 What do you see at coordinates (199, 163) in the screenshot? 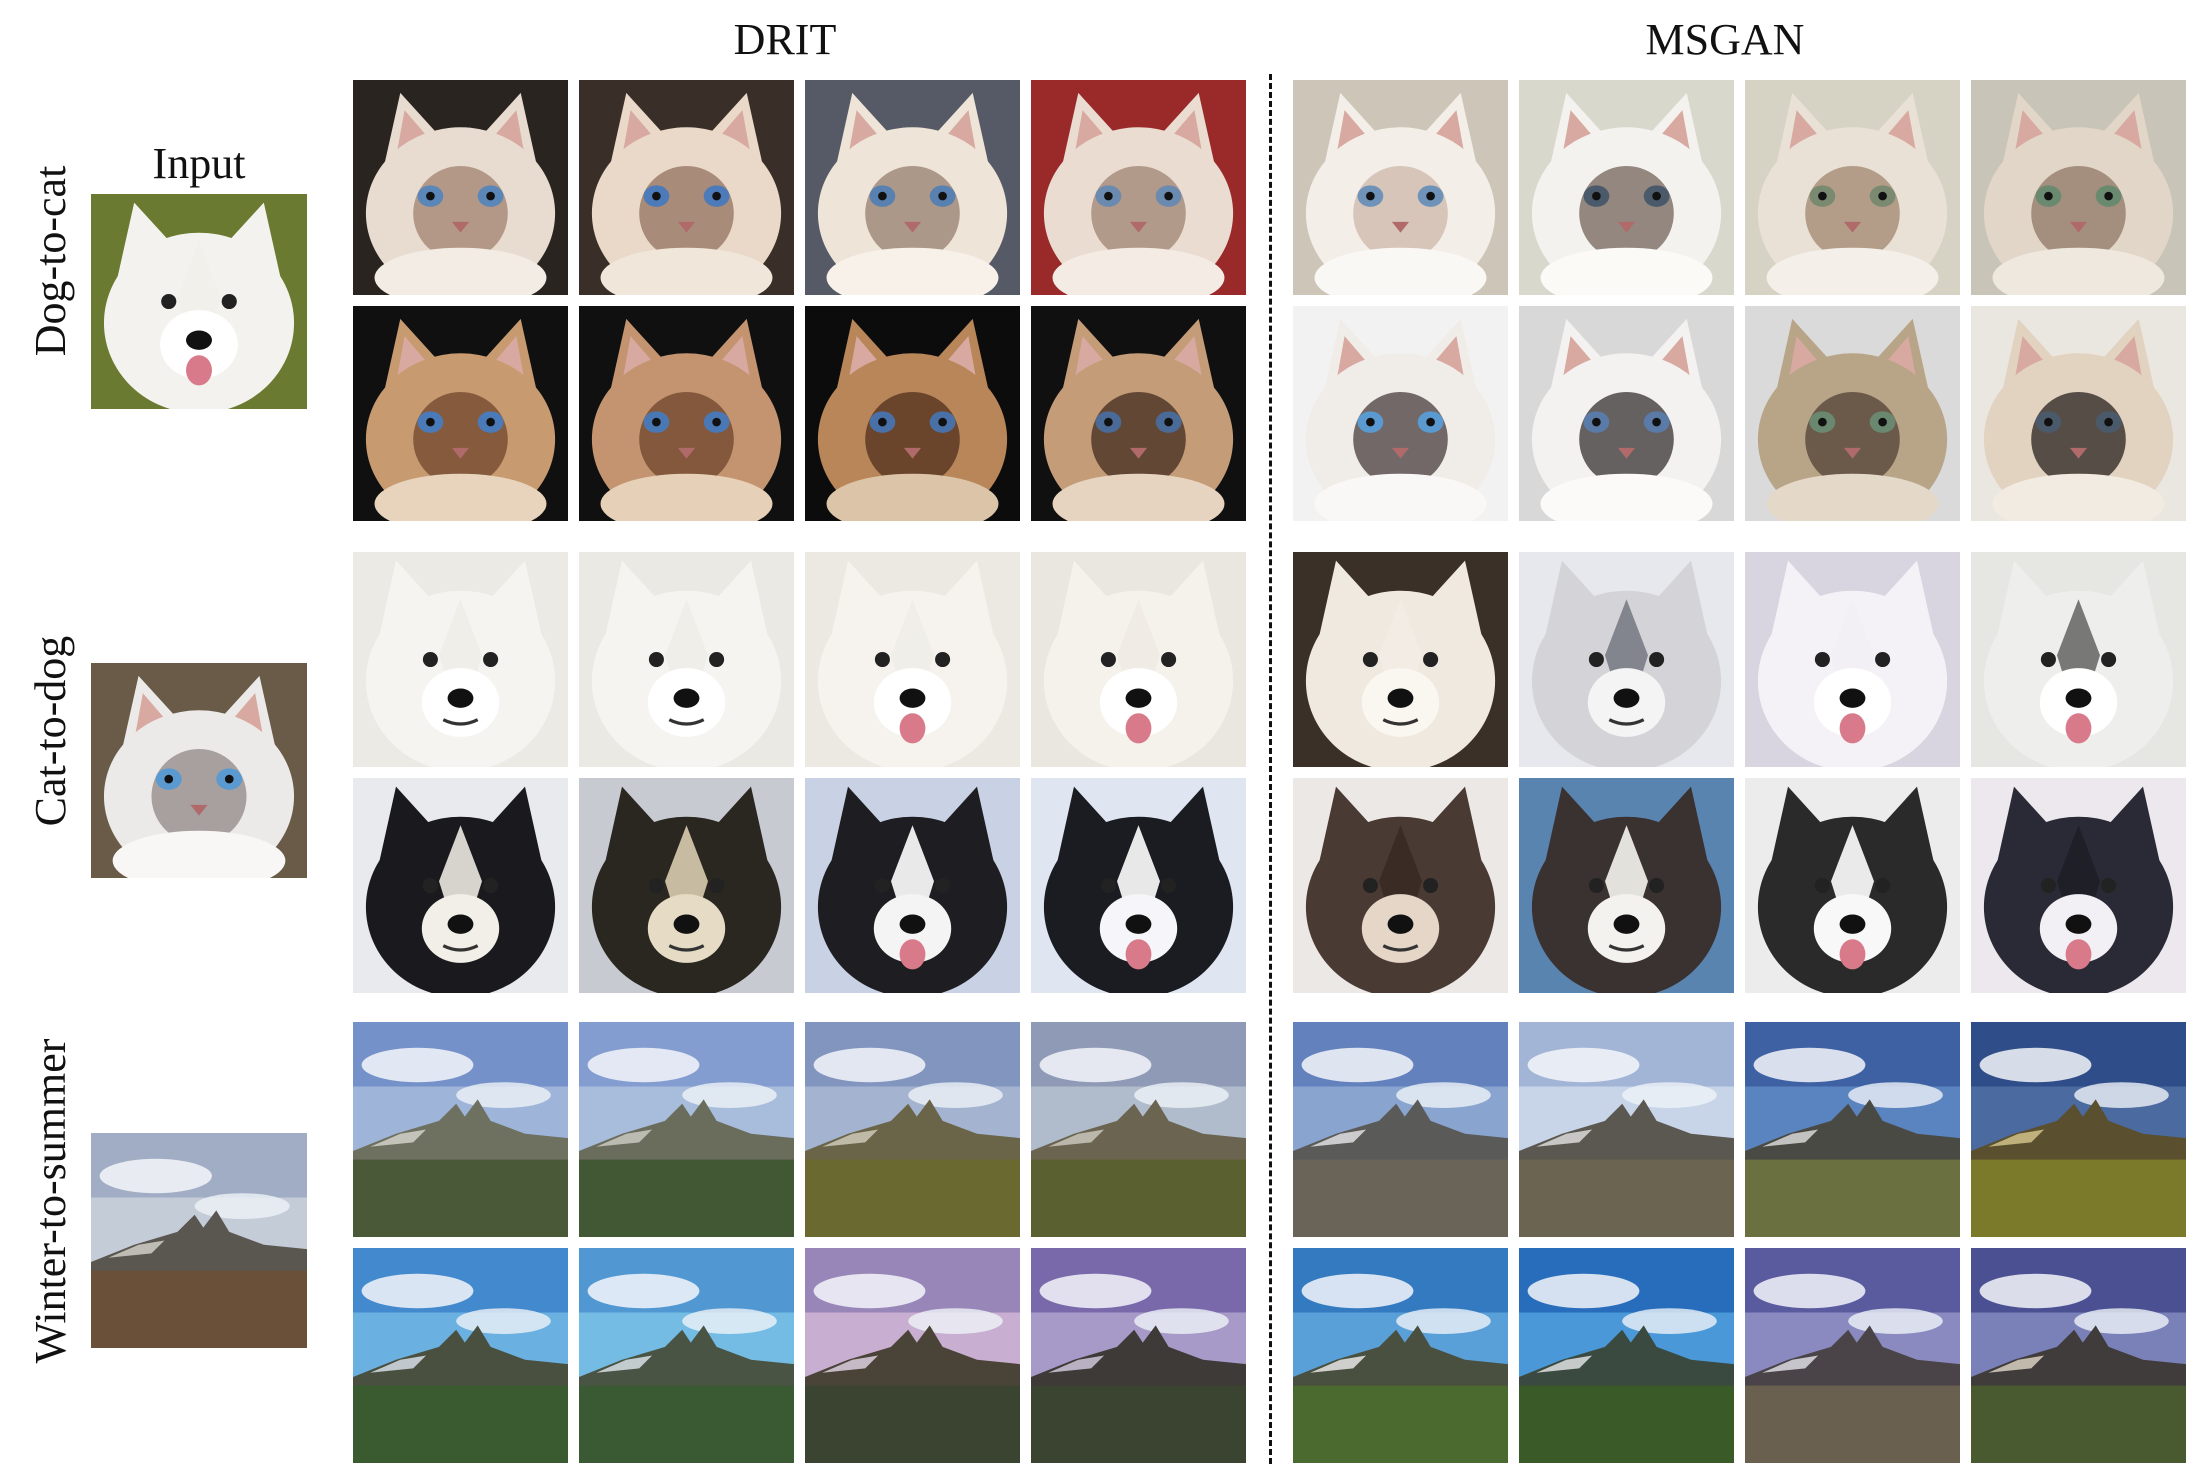
I see `input-label: Input` at bounding box center [199, 163].